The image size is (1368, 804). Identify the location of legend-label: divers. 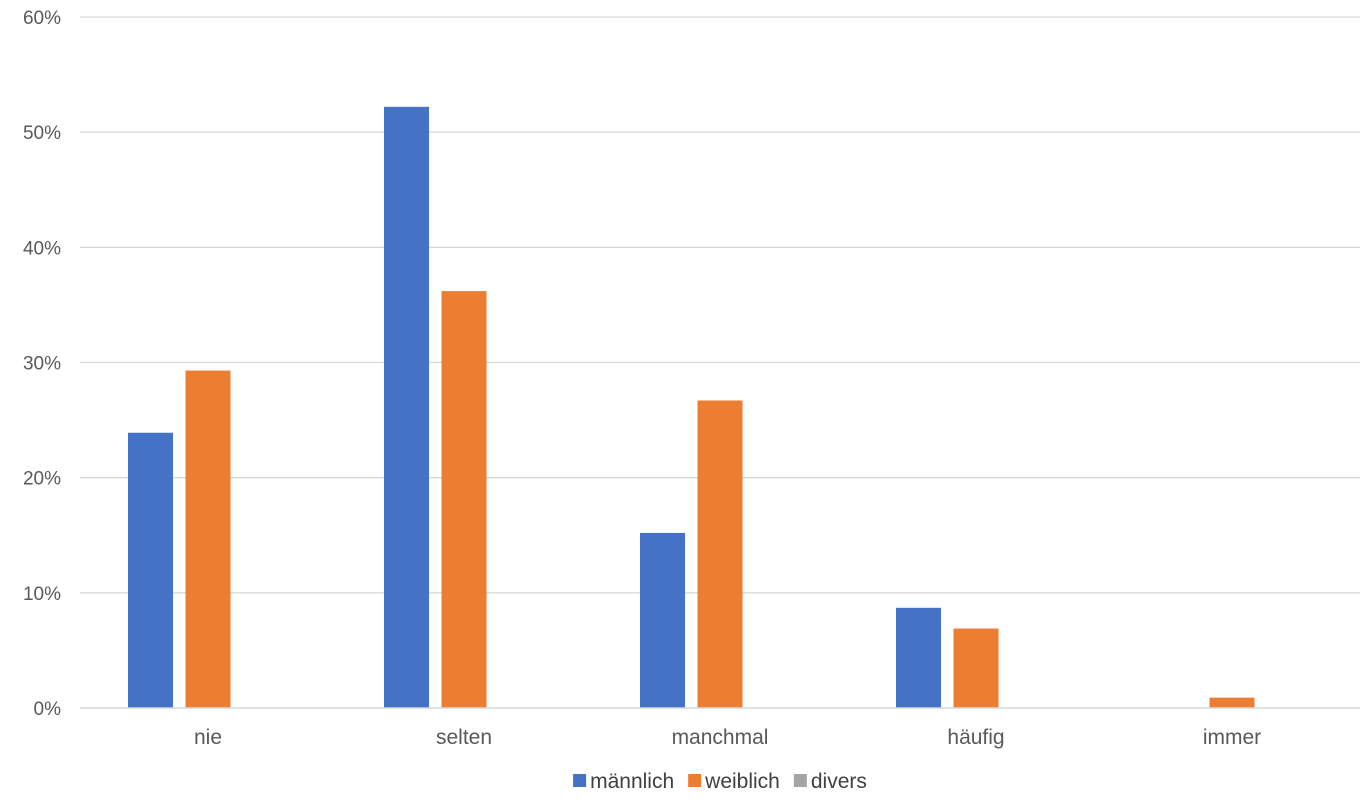
(839, 781).